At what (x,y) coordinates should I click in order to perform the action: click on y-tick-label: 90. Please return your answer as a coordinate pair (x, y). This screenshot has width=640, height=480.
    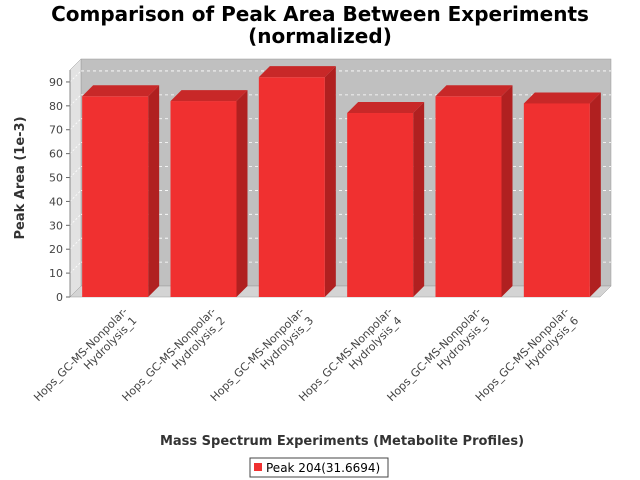
    Looking at the image, I should click on (56, 82).